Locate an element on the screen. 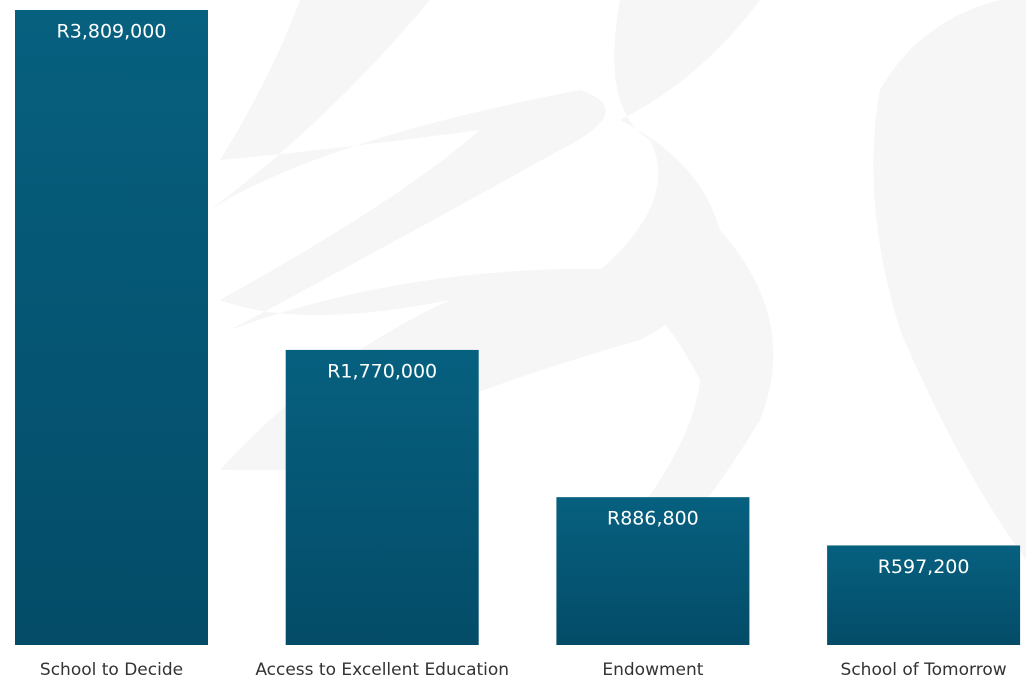 This screenshot has width=1026, height=686. category-label: School to Decide is located at coordinates (111, 670).